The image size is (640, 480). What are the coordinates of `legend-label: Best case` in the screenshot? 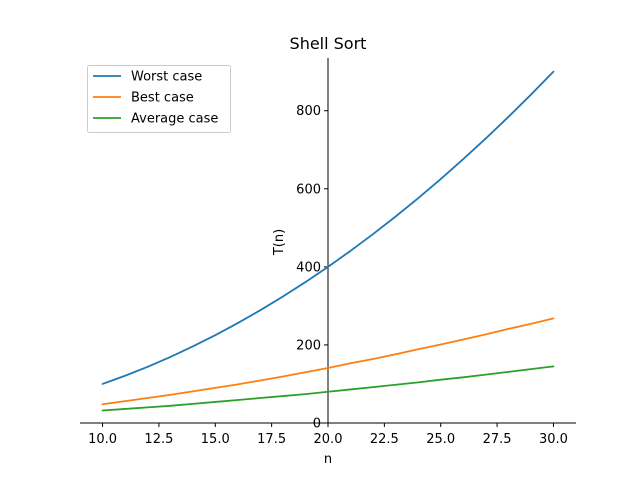 It's located at (162, 98).